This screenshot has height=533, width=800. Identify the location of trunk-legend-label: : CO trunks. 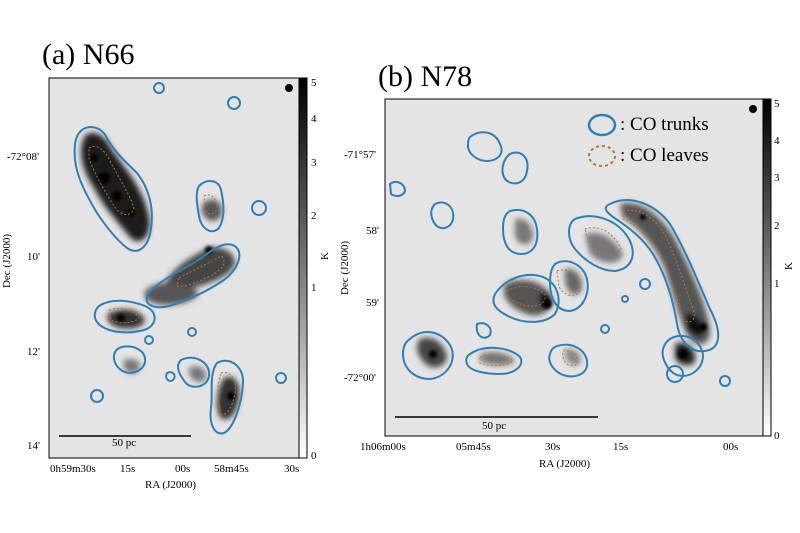
(664, 124).